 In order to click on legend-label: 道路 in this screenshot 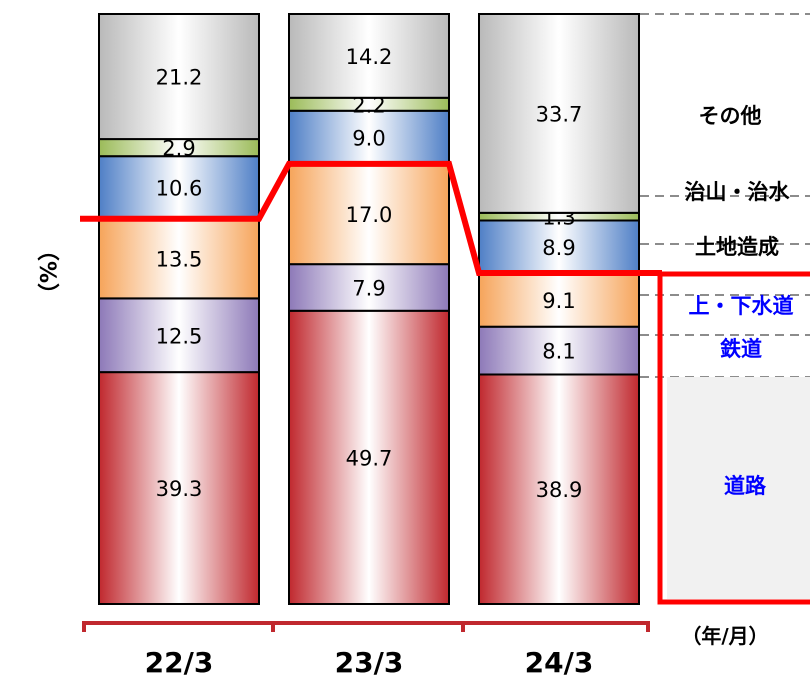, I will do `click(745, 486)`.